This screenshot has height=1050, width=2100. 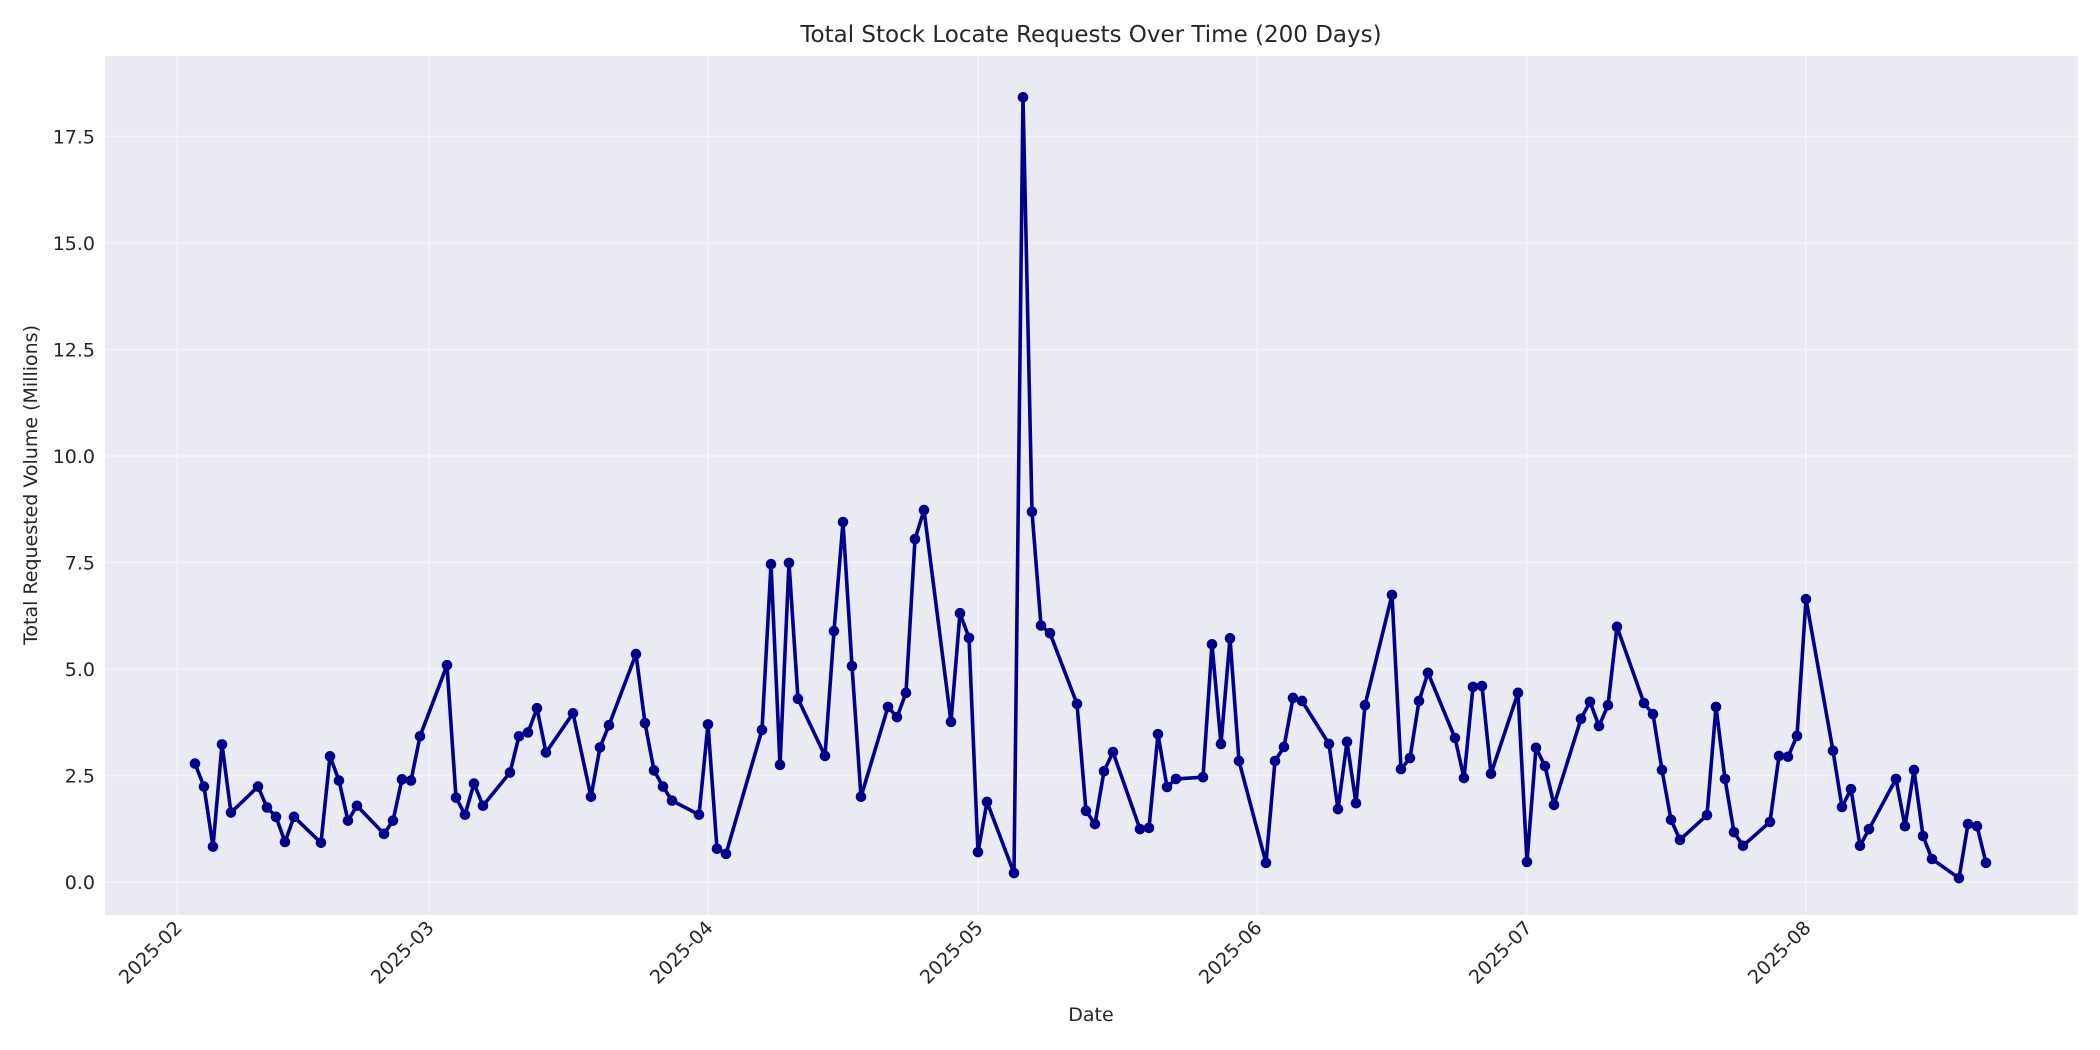 I want to click on data-point-marker: 2025-07-24: 1.17, so click(x=1734, y=832).